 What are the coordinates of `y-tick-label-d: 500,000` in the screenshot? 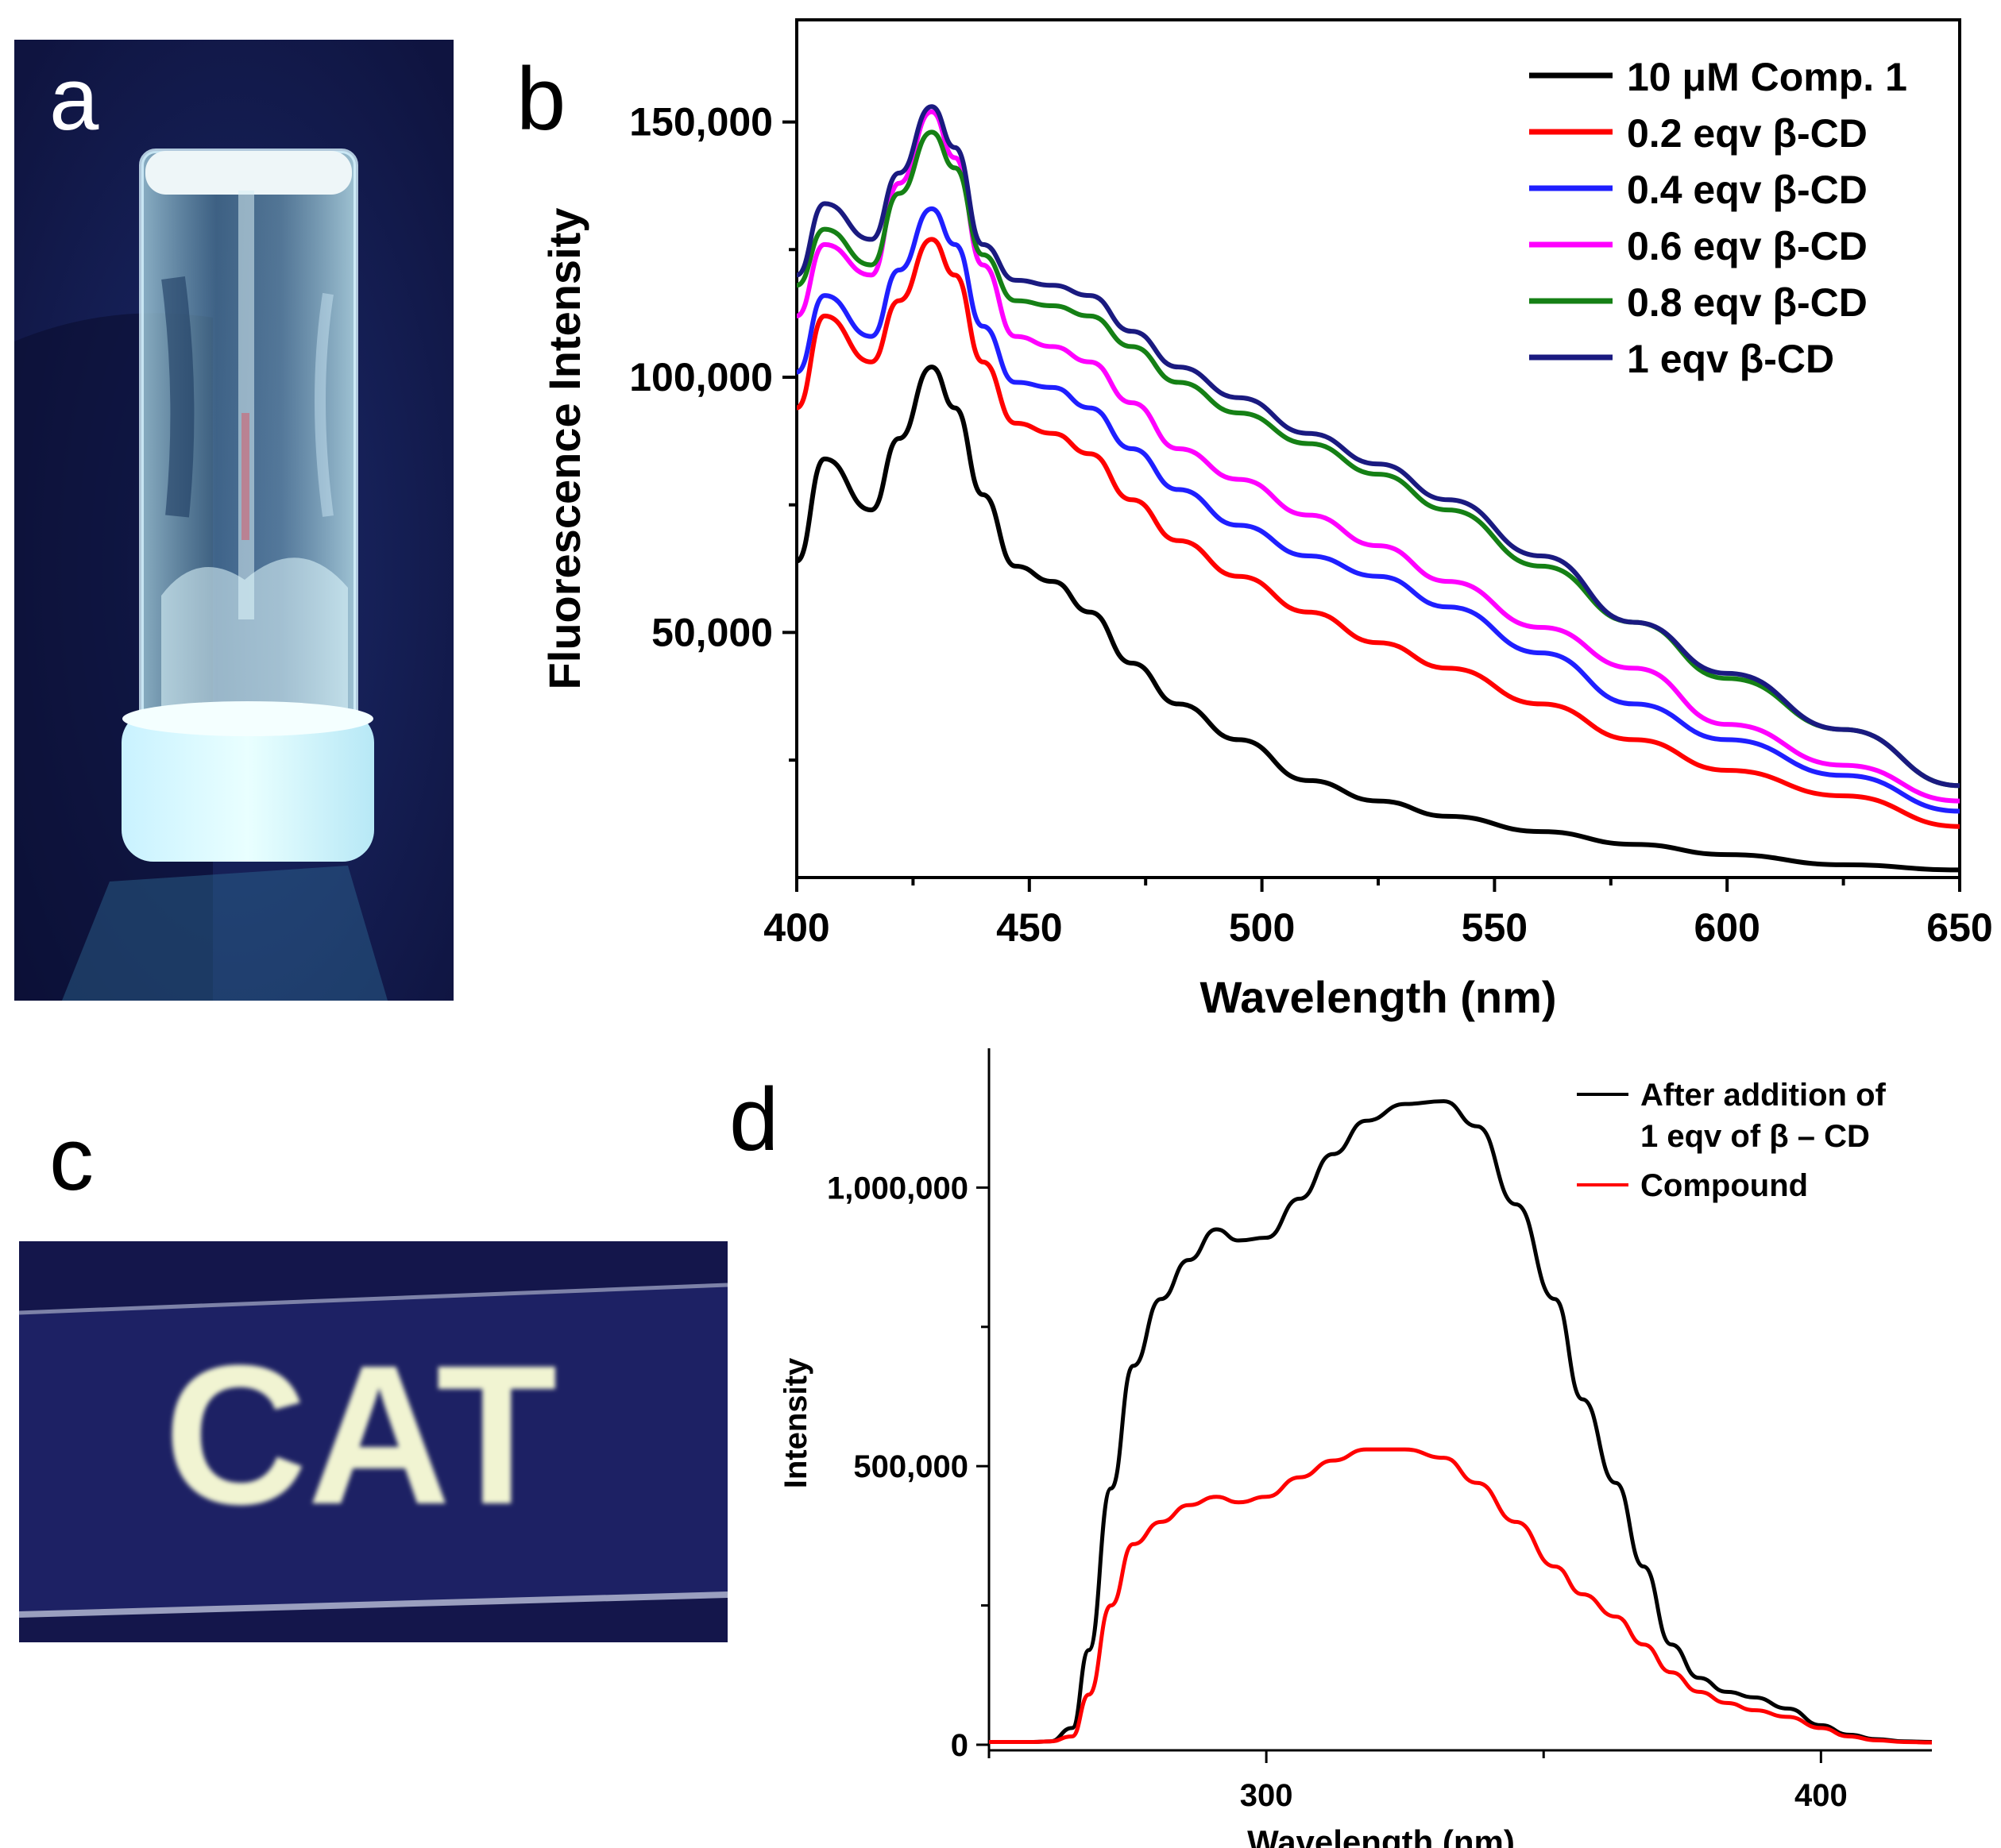 It's located at (910, 1466).